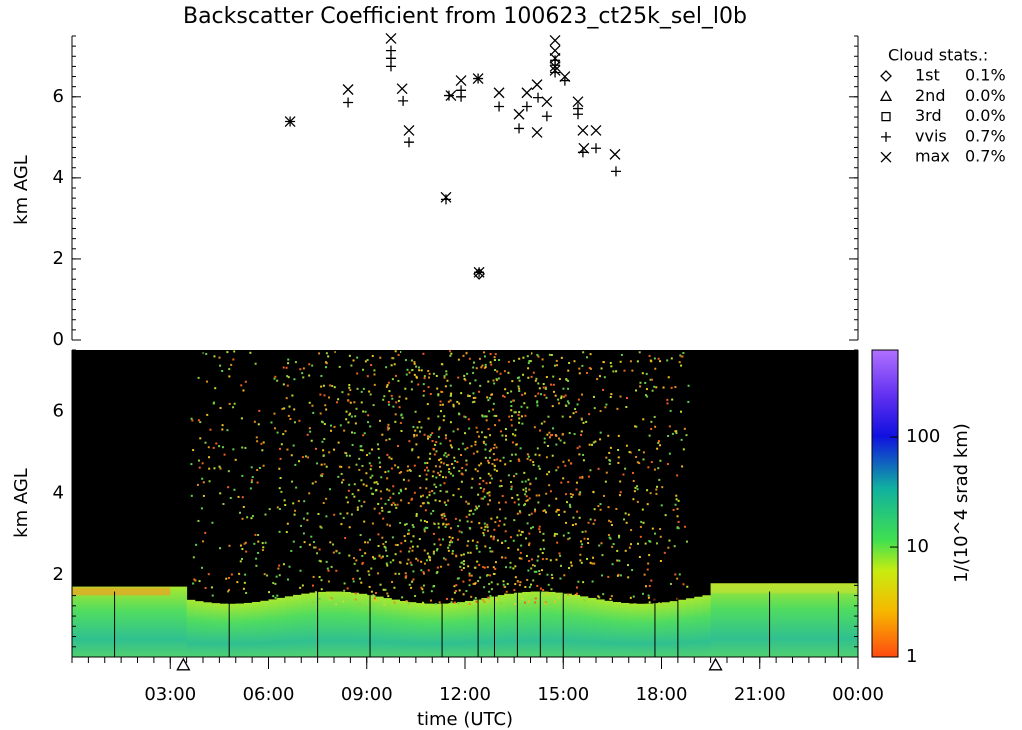 The height and width of the screenshot is (730, 1022). I want to click on legend-value: 0.7%, so click(985, 135).